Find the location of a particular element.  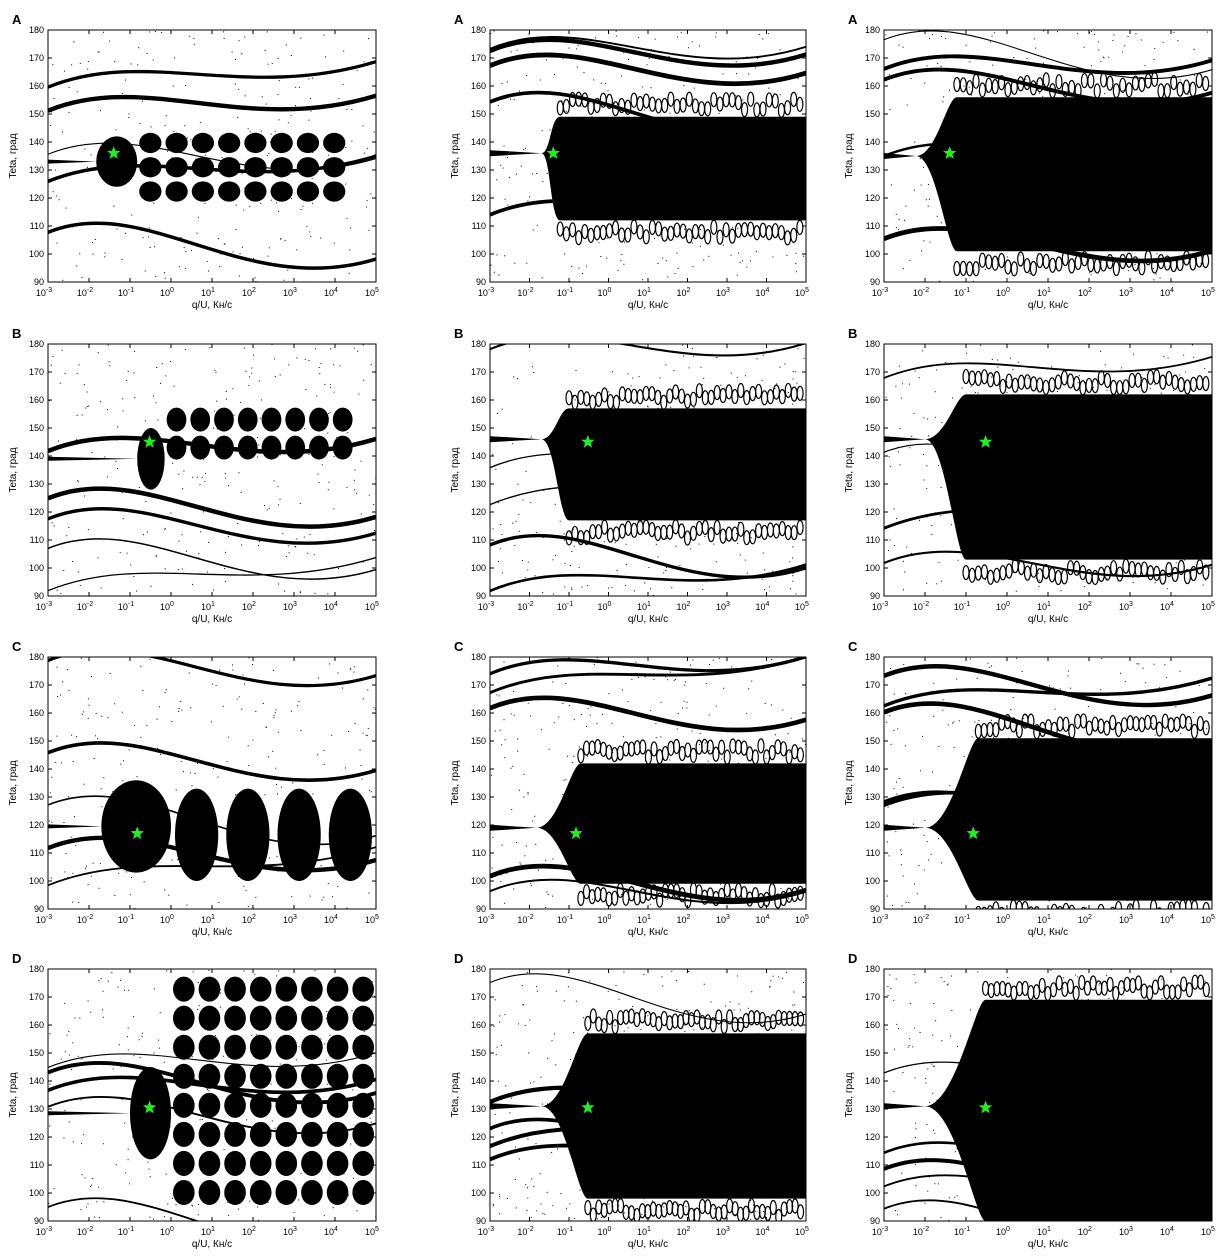

basin-stripe is located at coordinates (212, 574).